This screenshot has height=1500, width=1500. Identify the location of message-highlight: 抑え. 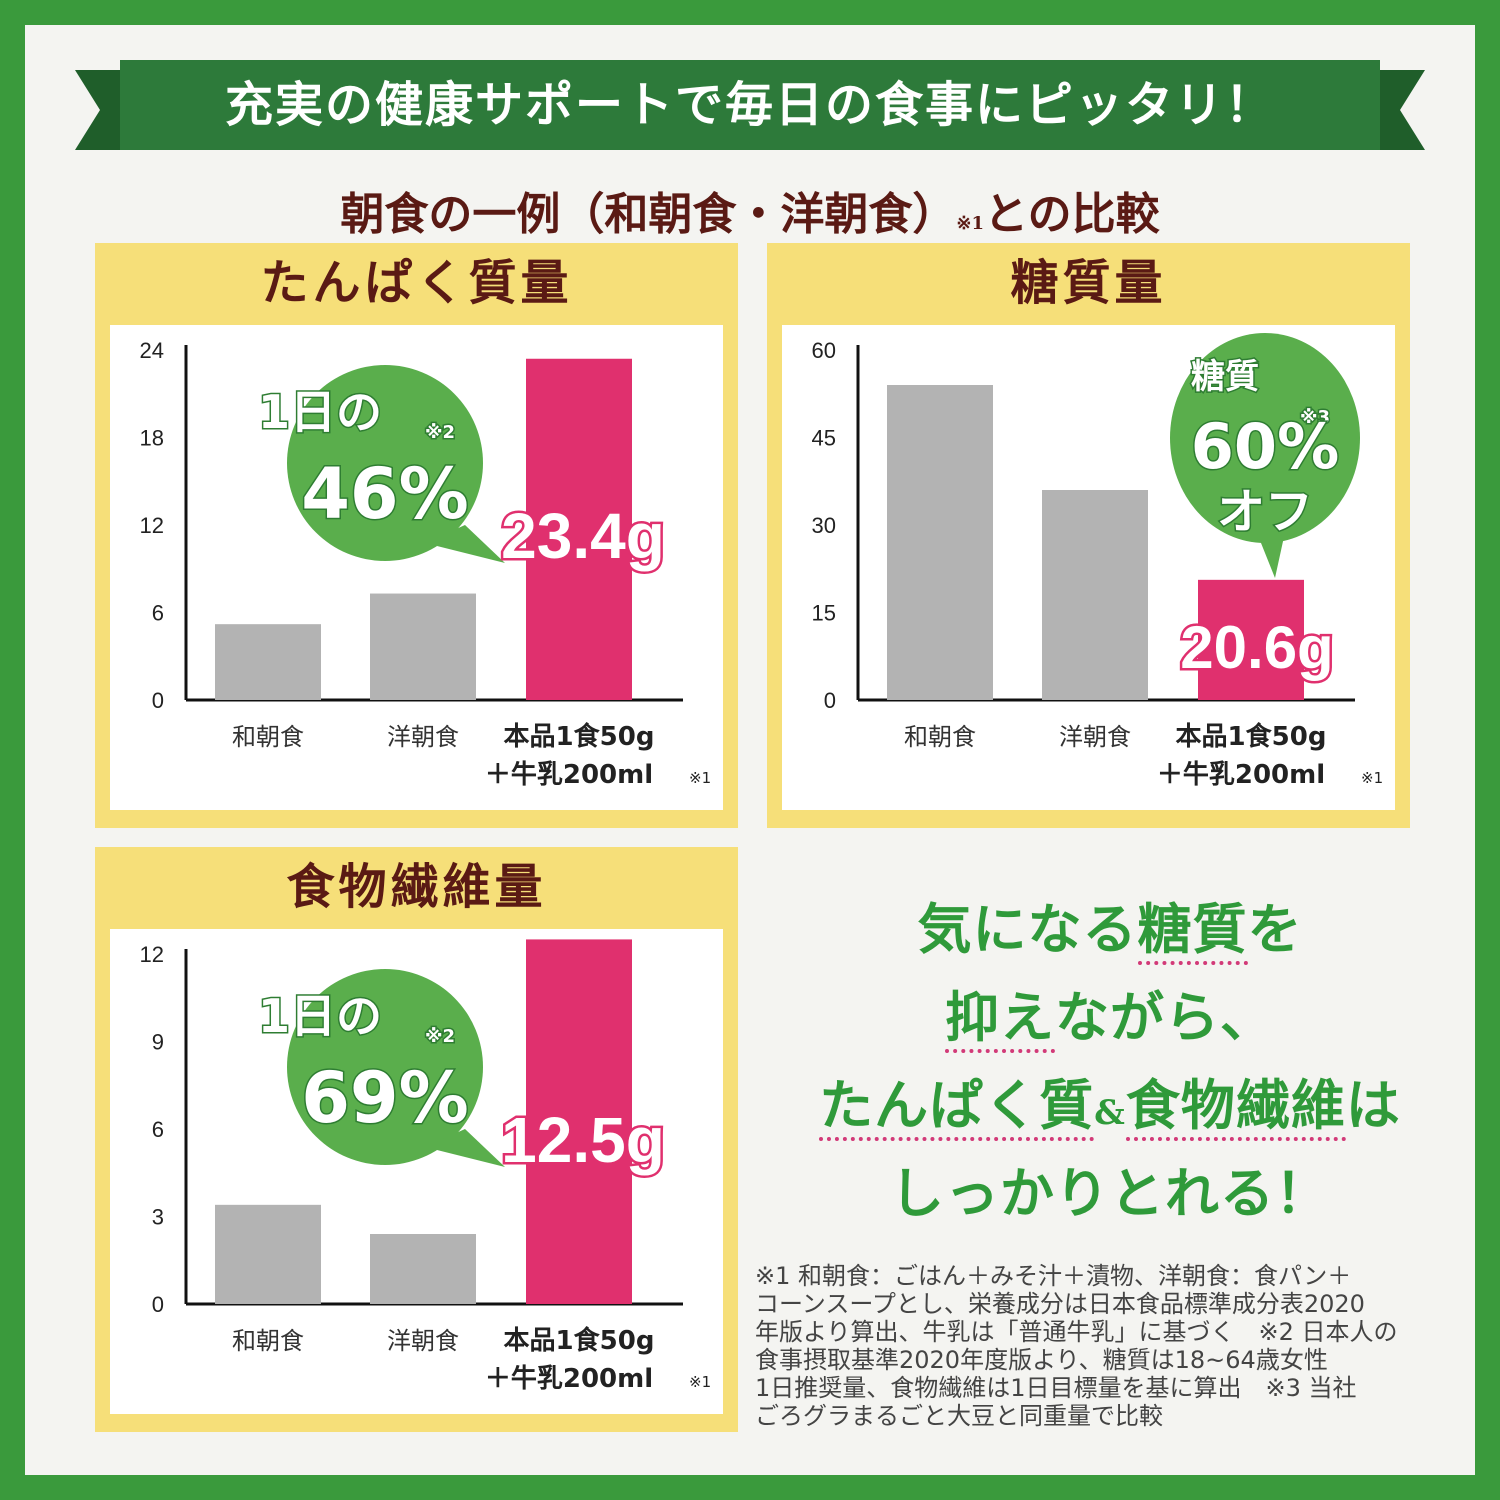
(1000, 1019).